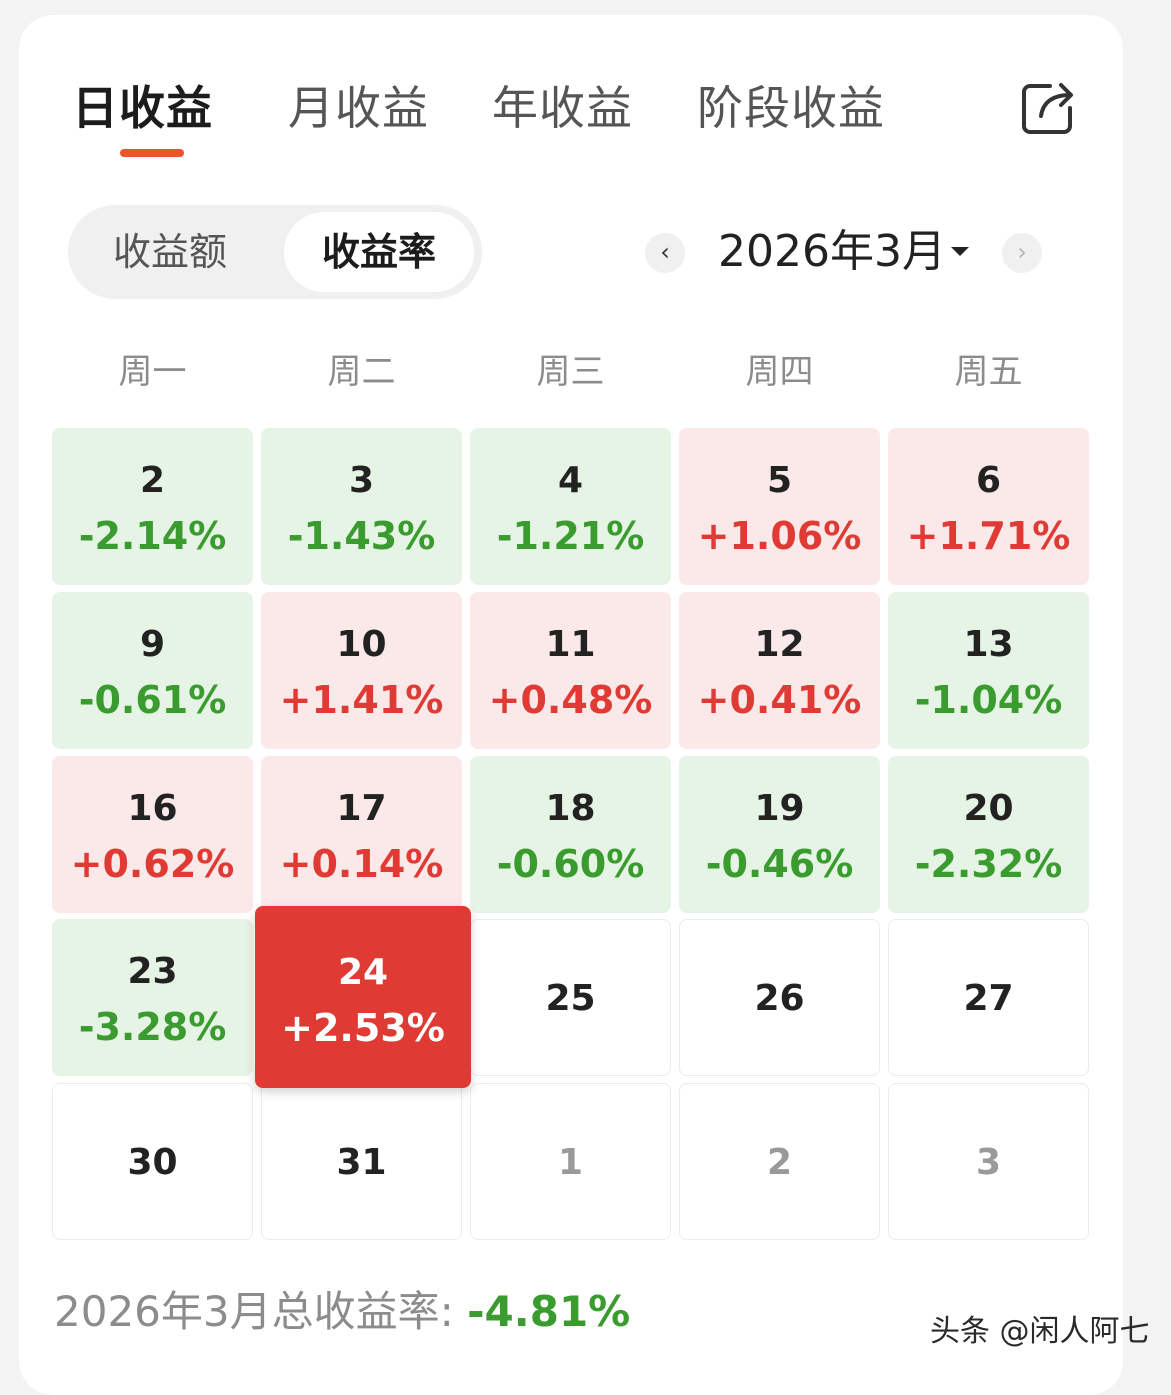 This screenshot has height=1395, width=1171. What do you see at coordinates (1040, 1331) in the screenshot?
I see `watermark: 头条 @闲人阿七` at bounding box center [1040, 1331].